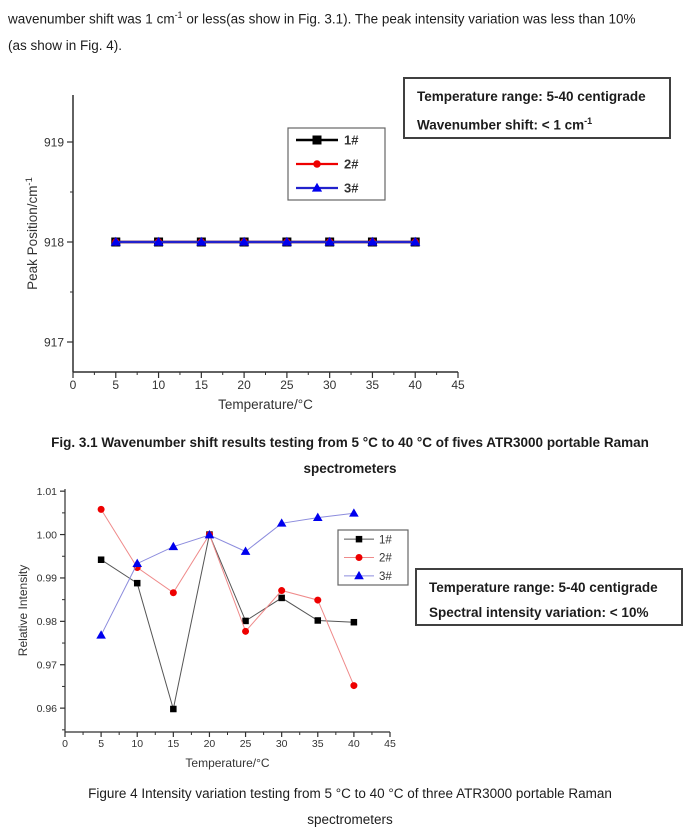 This screenshot has width=700, height=839. I want to click on svg-text: 917, so click(54, 342).